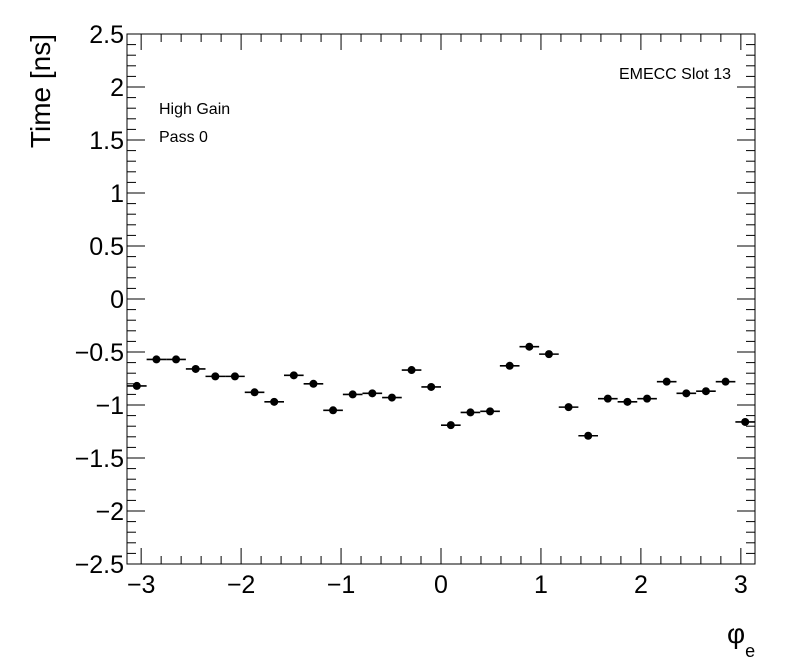 The image size is (796, 672). I want to click on data-points, so click(441, 391).